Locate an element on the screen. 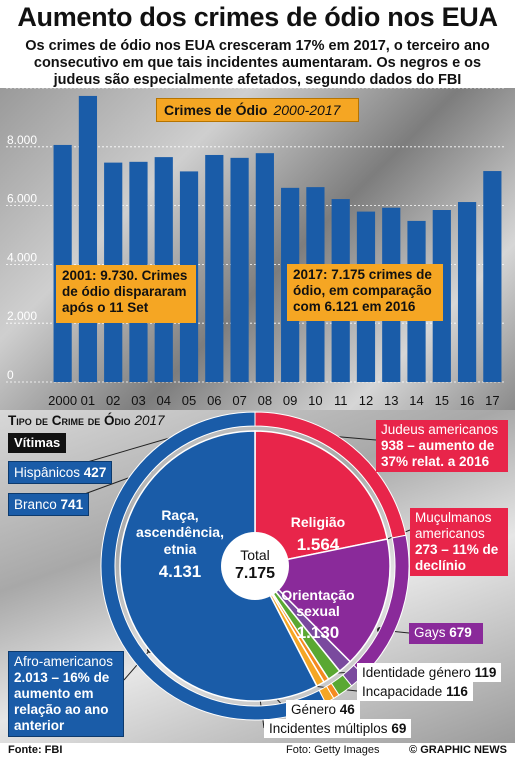 The height and width of the screenshot is (765, 515). label-jew-value: 938 – aumento de 37% relat. a 2016 is located at coordinates (438, 453).